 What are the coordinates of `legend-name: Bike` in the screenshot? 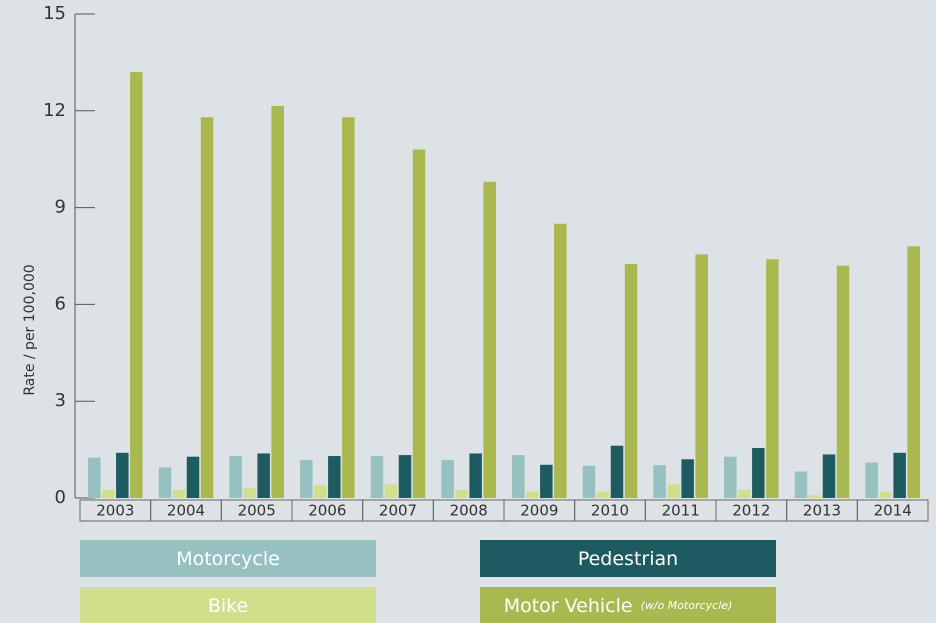 It's located at (228, 606).